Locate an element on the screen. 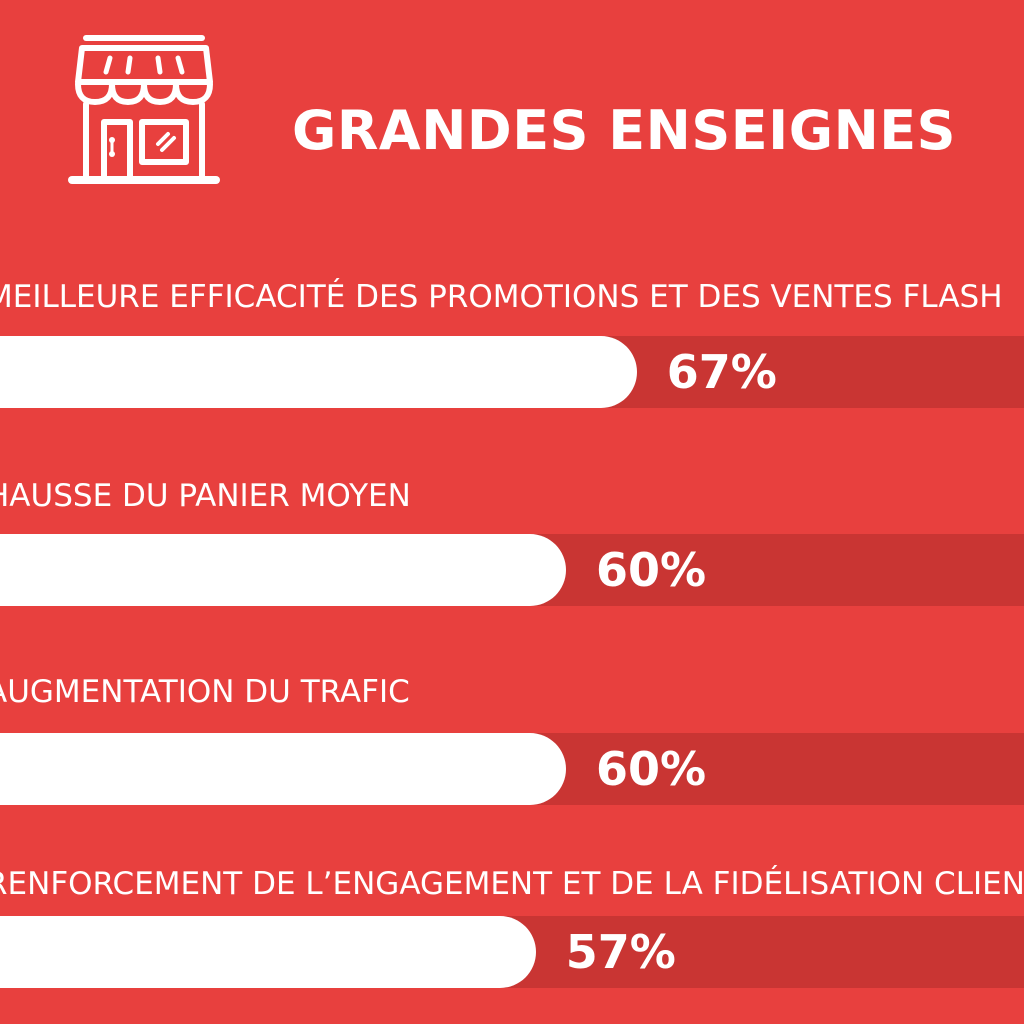 This screenshot has height=1024, width=1024. value-label: 57% is located at coordinates (620, 952).